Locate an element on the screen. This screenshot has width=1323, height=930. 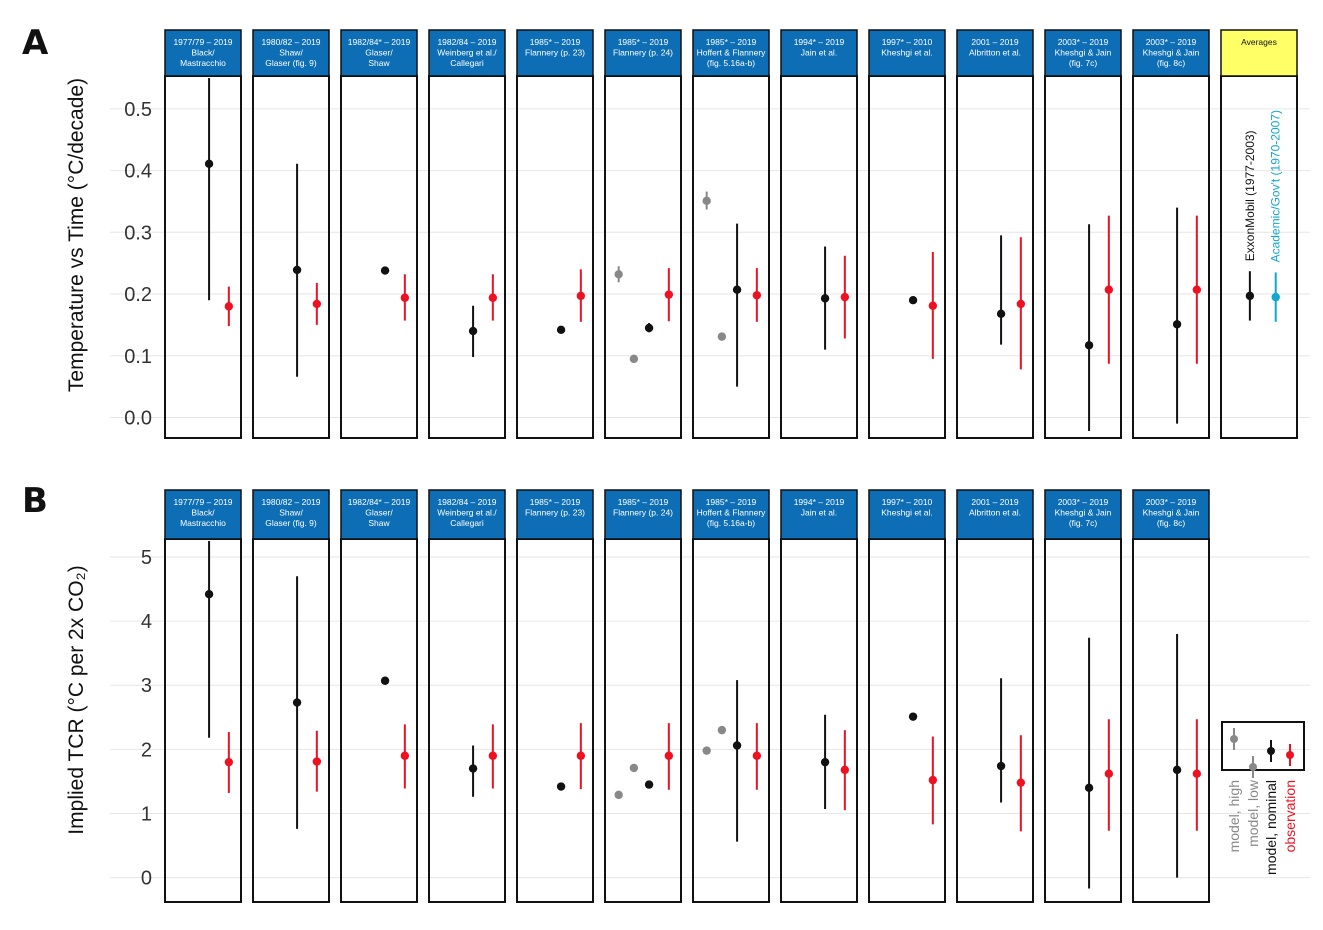
y-tick-label: 4 is located at coordinates (146, 622).